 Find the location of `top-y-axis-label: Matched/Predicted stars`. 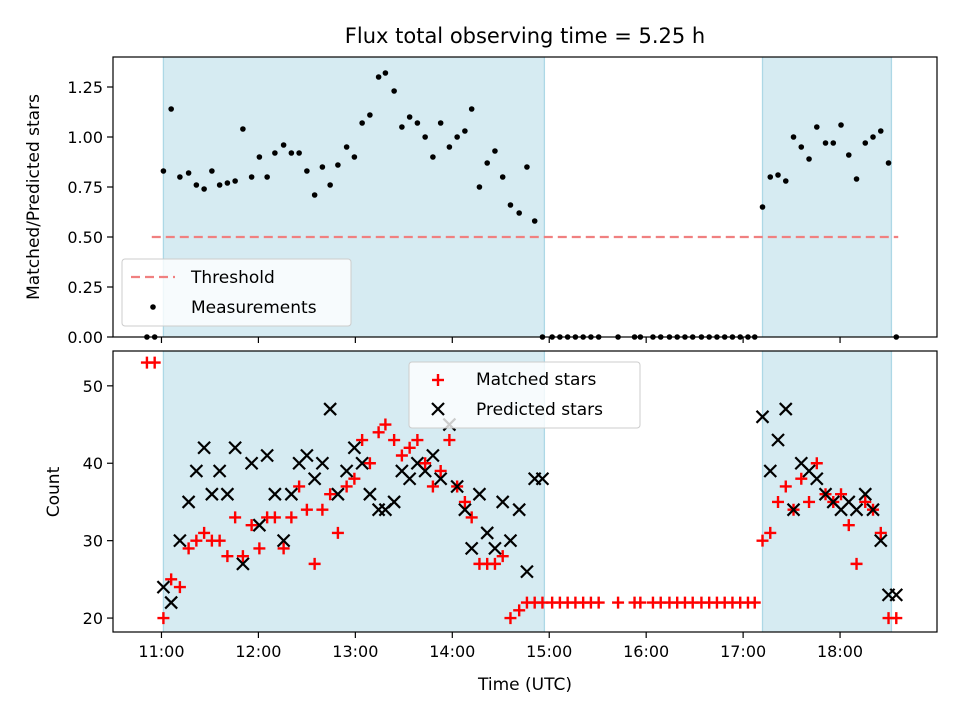

top-y-axis-label: Matched/Predicted stars is located at coordinates (34, 197).